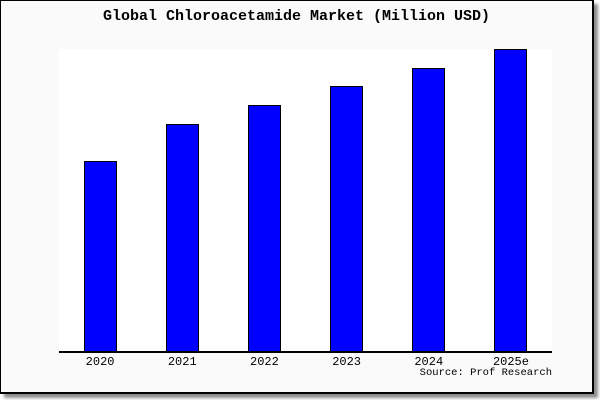 This screenshot has width=600, height=400. I want to click on bar-slot-2020, so click(100, 200).